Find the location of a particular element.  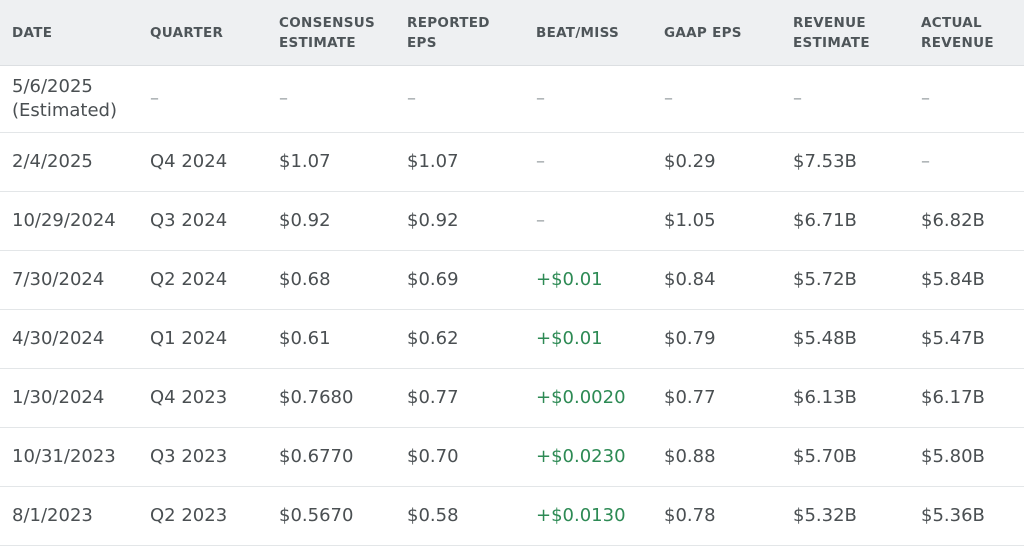

cell-consensus-estimate: $0.92 is located at coordinates (331, 221).